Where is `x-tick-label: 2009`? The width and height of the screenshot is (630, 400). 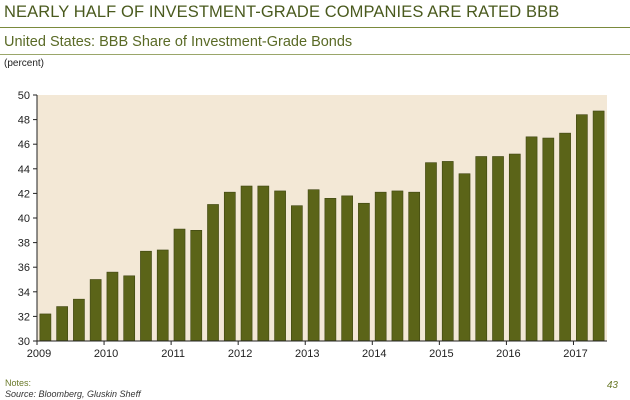
x-tick-label: 2009 is located at coordinates (39, 354).